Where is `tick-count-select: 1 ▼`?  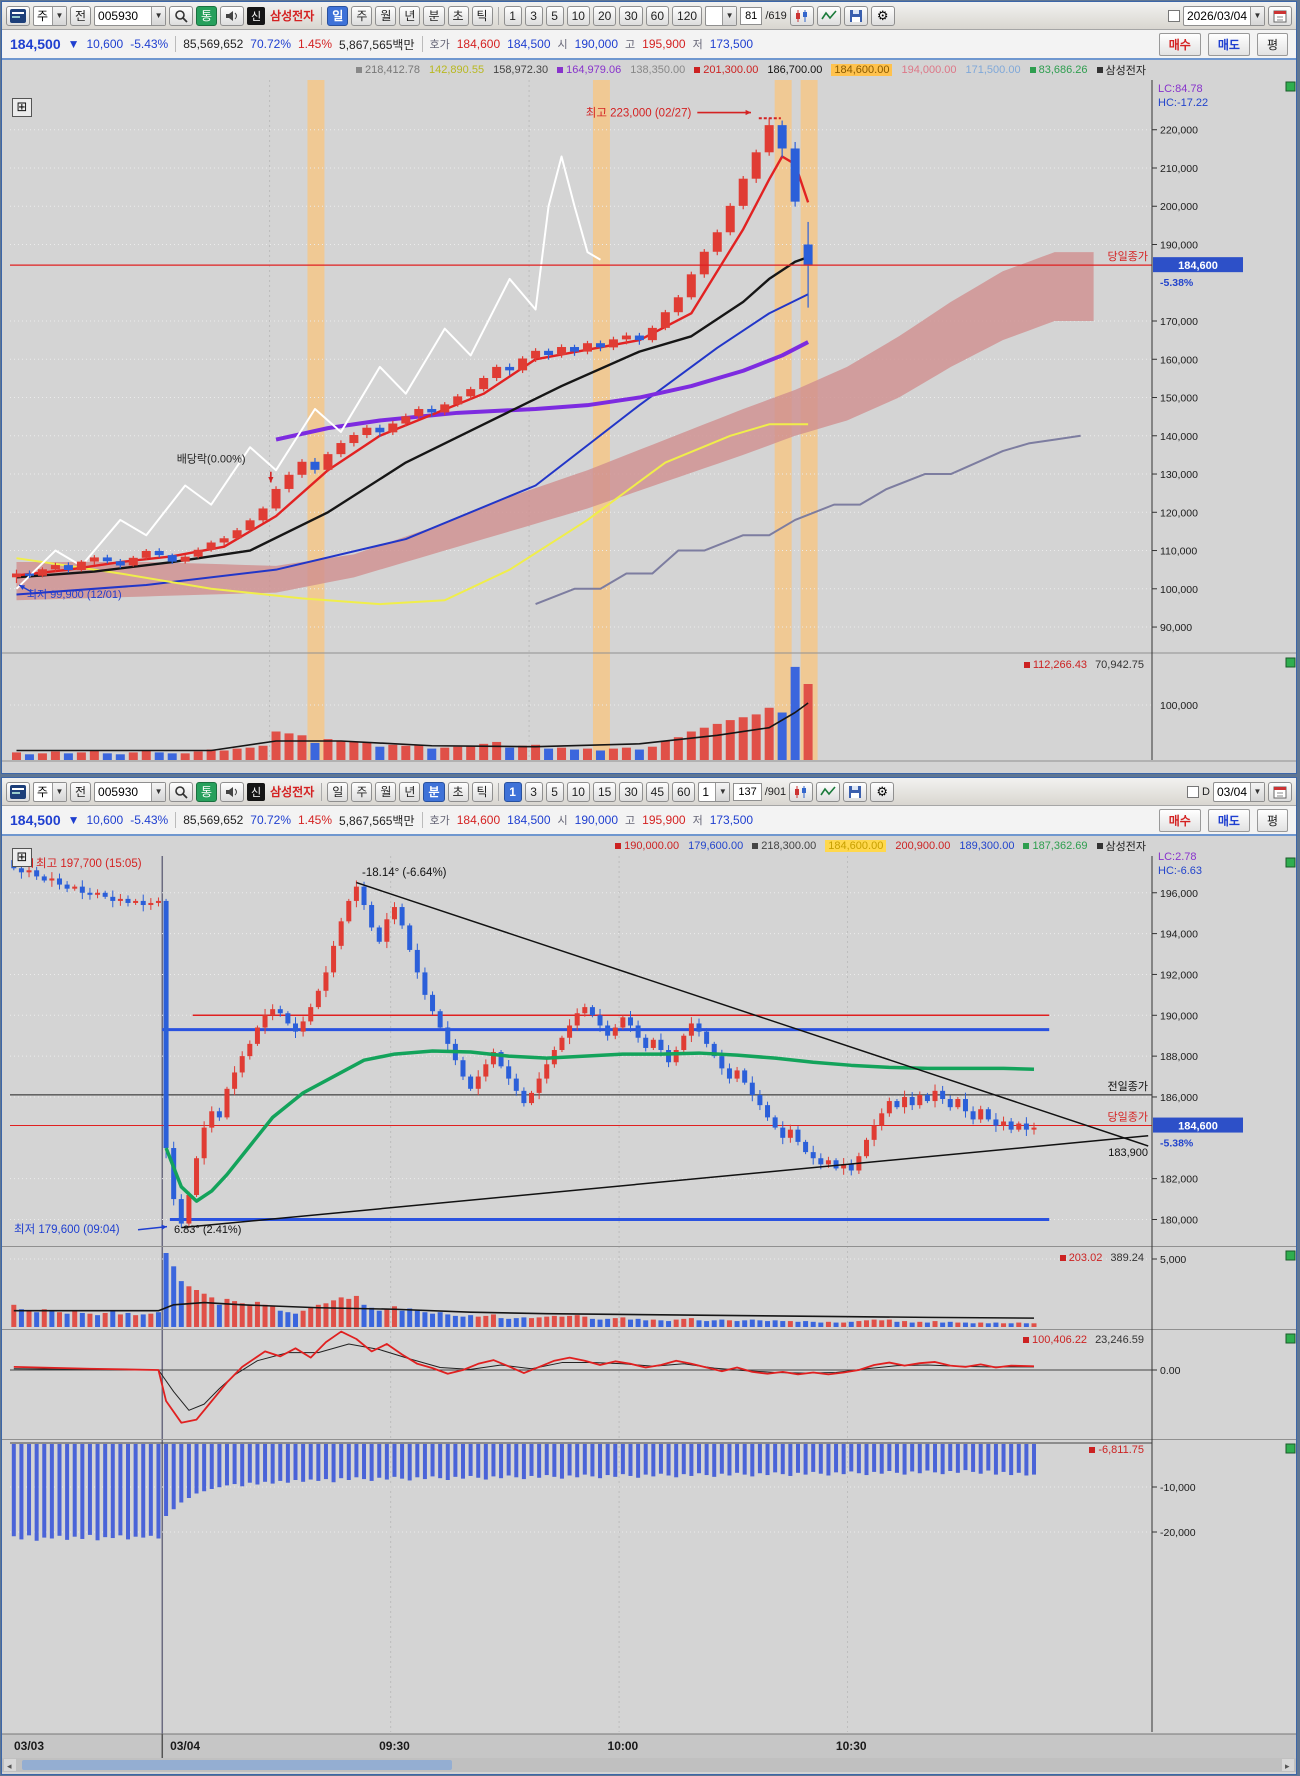 tick-count-select: 1 ▼ is located at coordinates (714, 791).